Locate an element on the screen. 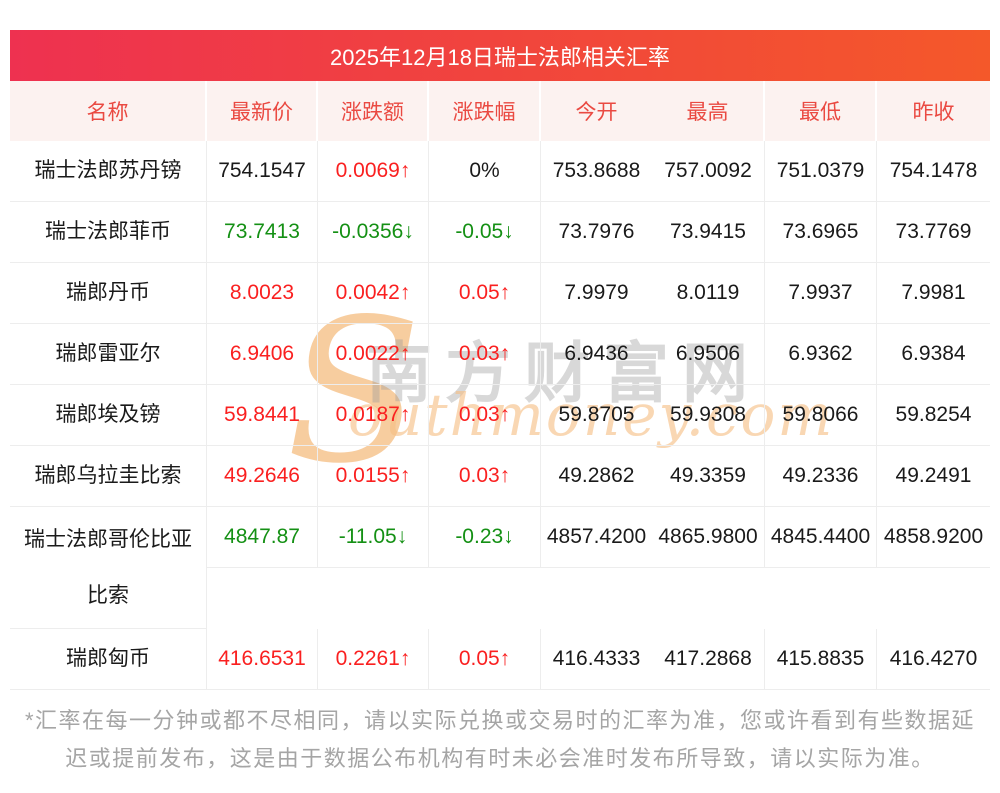 The width and height of the screenshot is (1000, 793). cell-open-price: 416.4333 is located at coordinates (596, 659).